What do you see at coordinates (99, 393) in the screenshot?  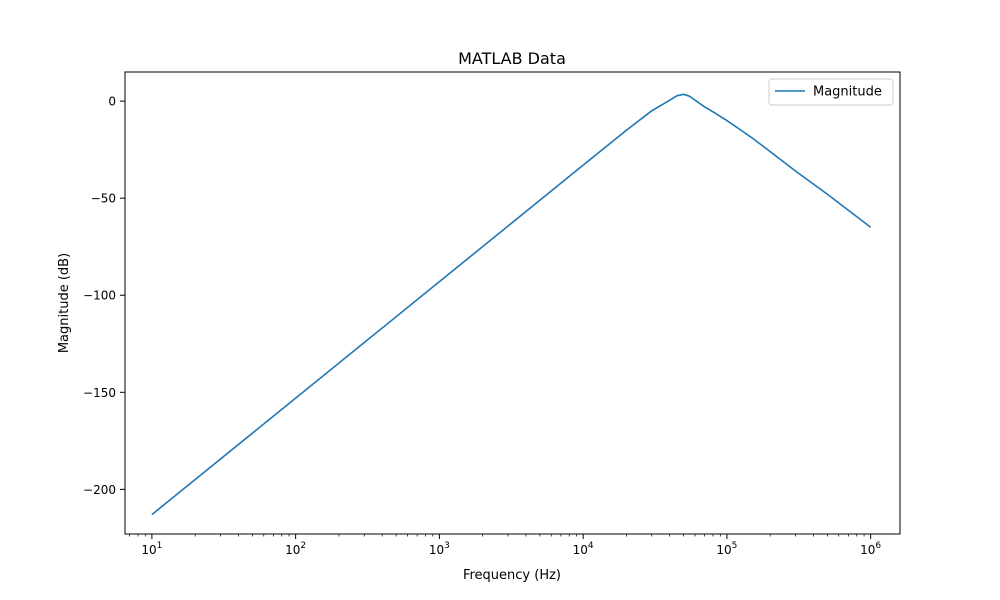 I see `y-tick-label: −150` at bounding box center [99, 393].